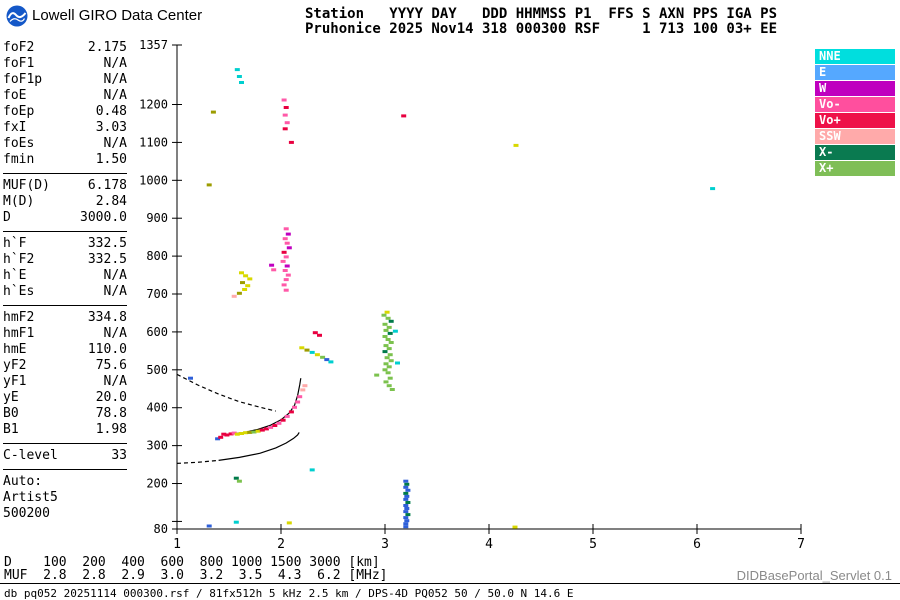  Describe the element at coordinates (19, 201) in the screenshot. I see `param-label: M(D)` at that location.